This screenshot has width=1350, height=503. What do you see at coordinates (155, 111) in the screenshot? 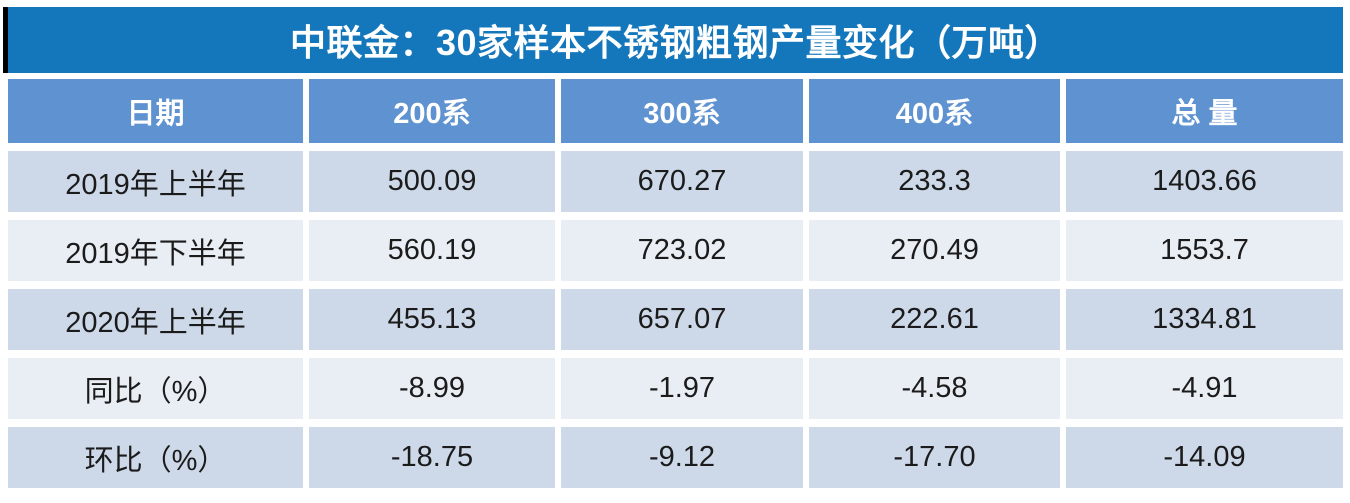
I see `column-header-date: 日期` at bounding box center [155, 111].